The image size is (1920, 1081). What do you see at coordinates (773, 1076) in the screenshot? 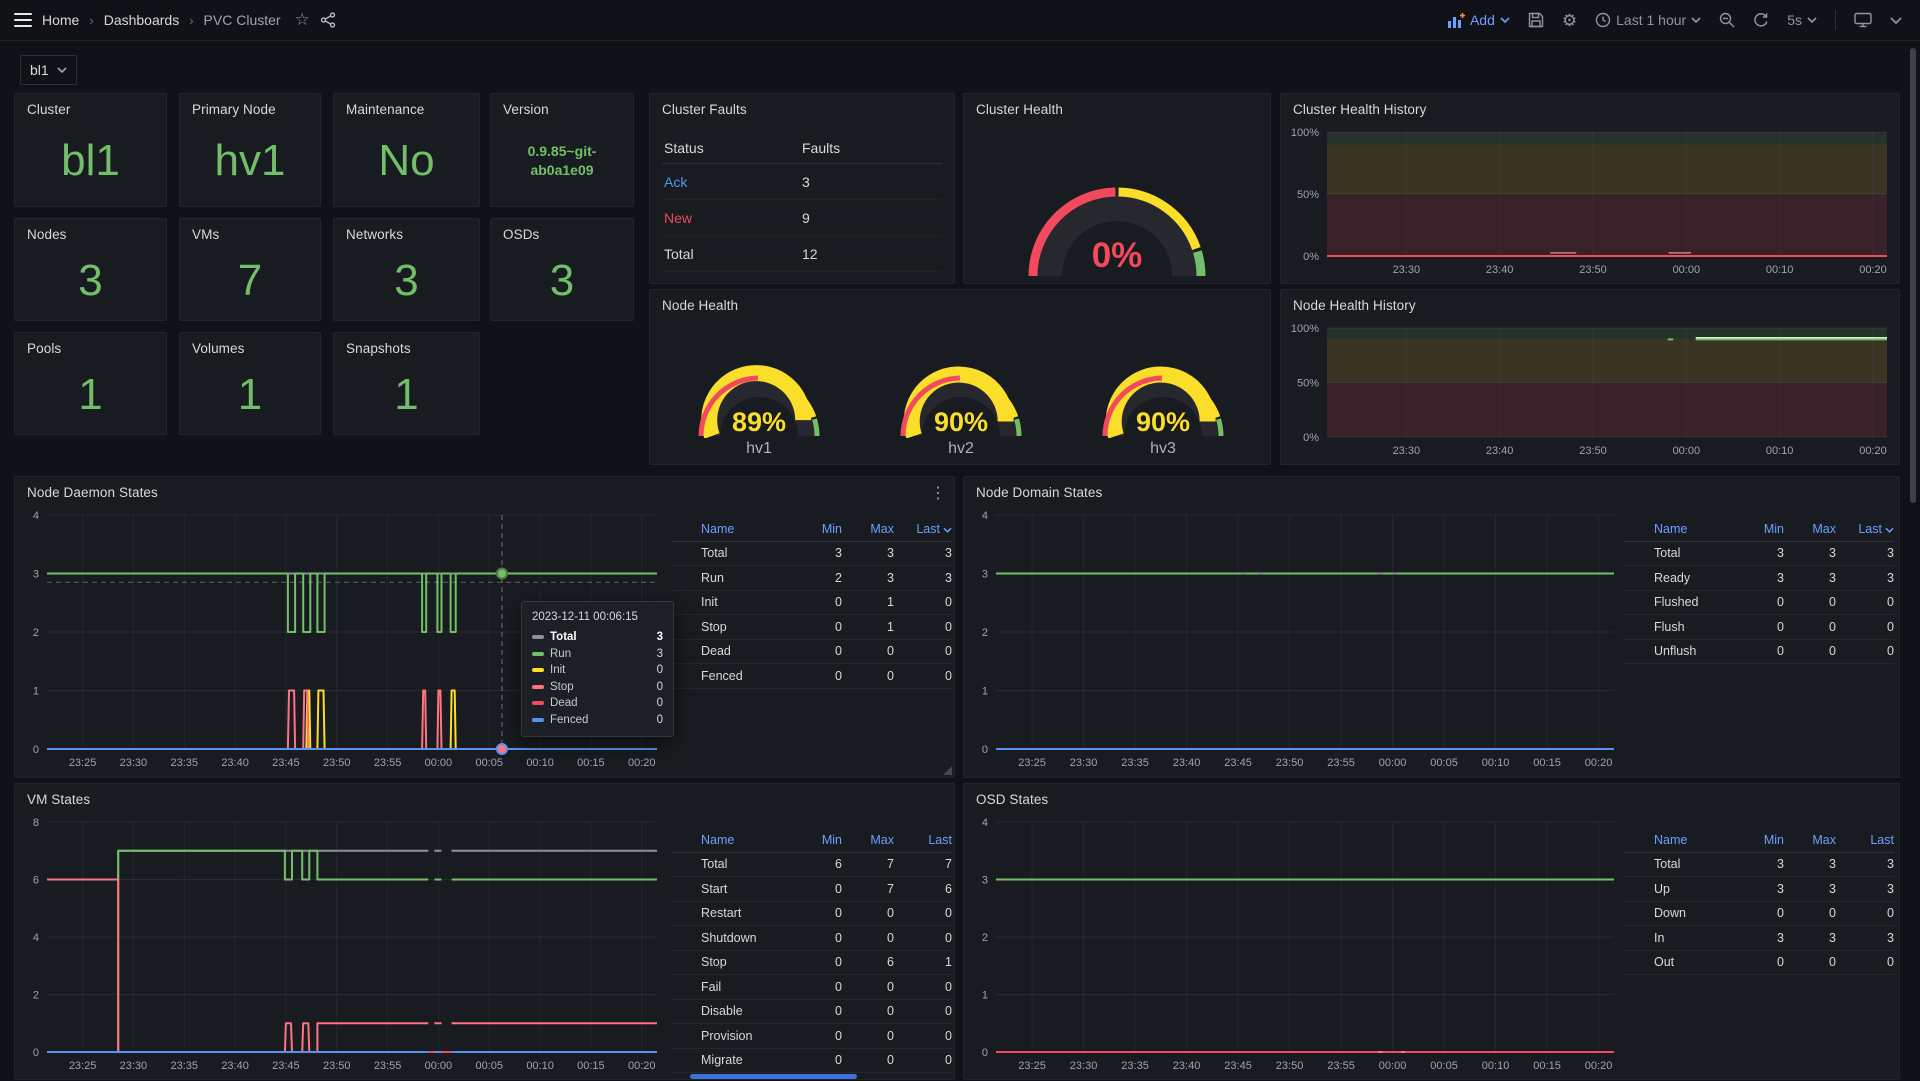
I see `horizontal-scrollbar-thumb` at bounding box center [773, 1076].